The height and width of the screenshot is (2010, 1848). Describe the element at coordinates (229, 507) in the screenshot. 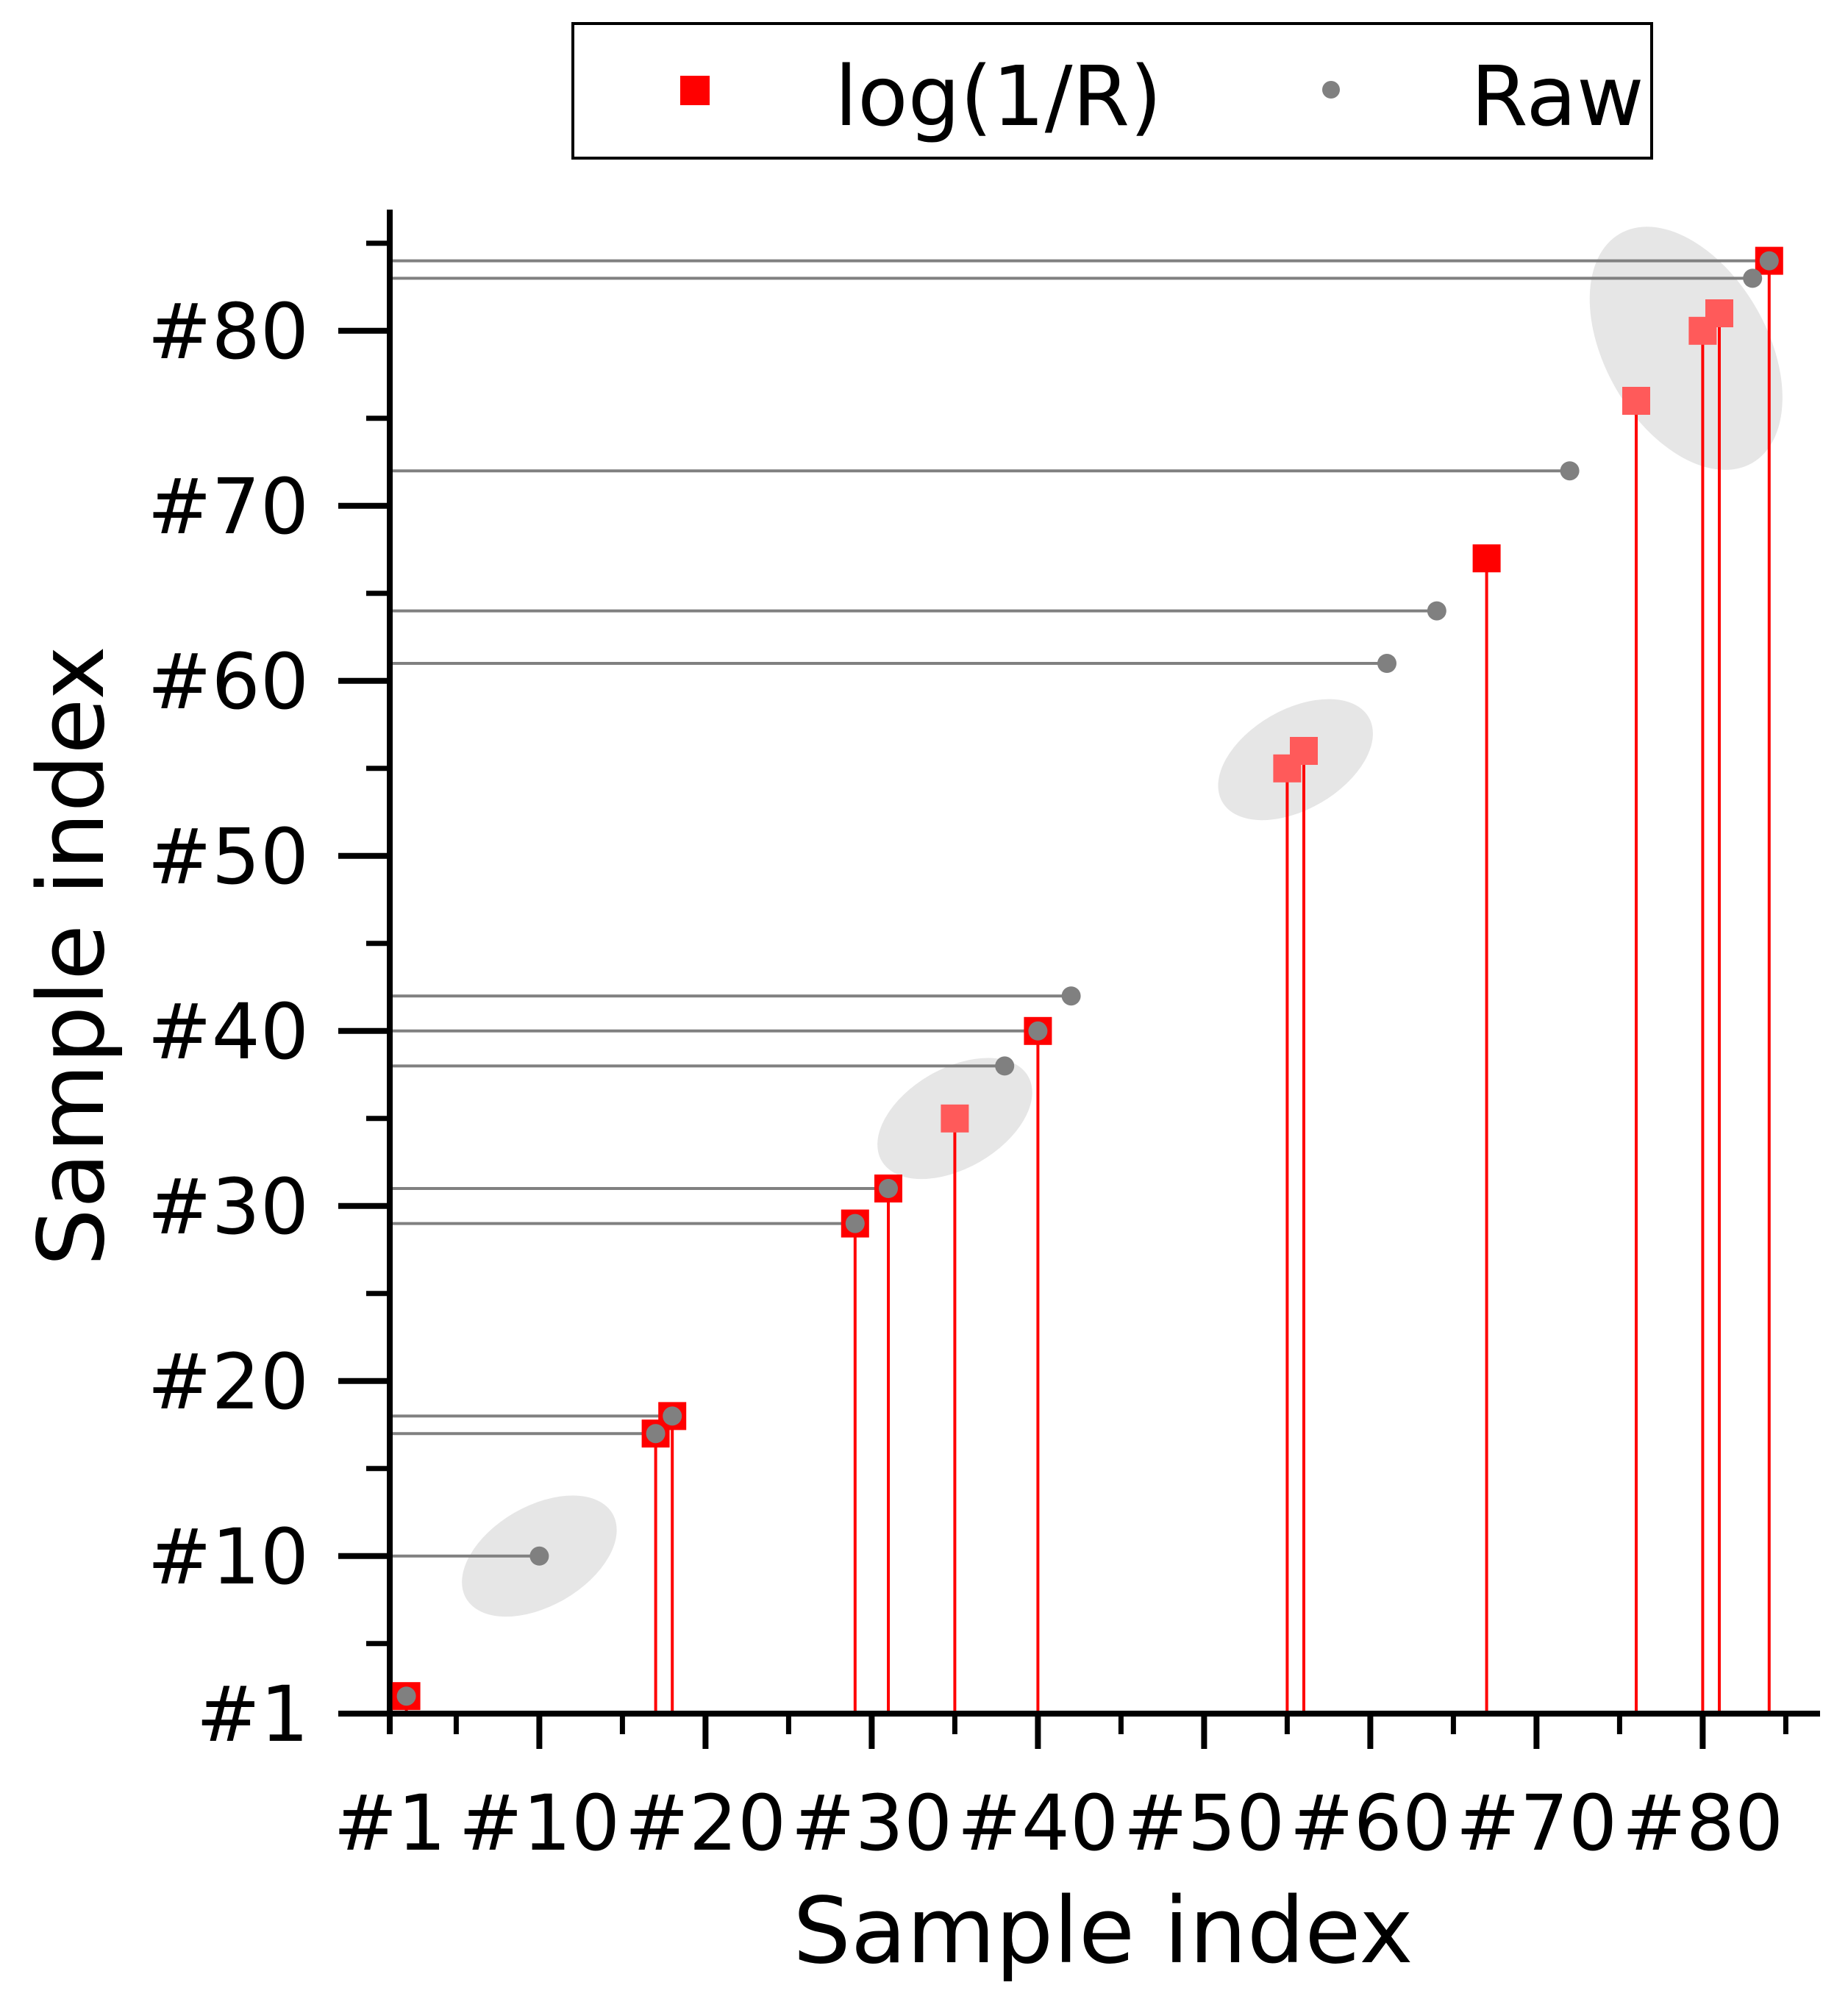

I see `y-tick-label: #70` at that location.